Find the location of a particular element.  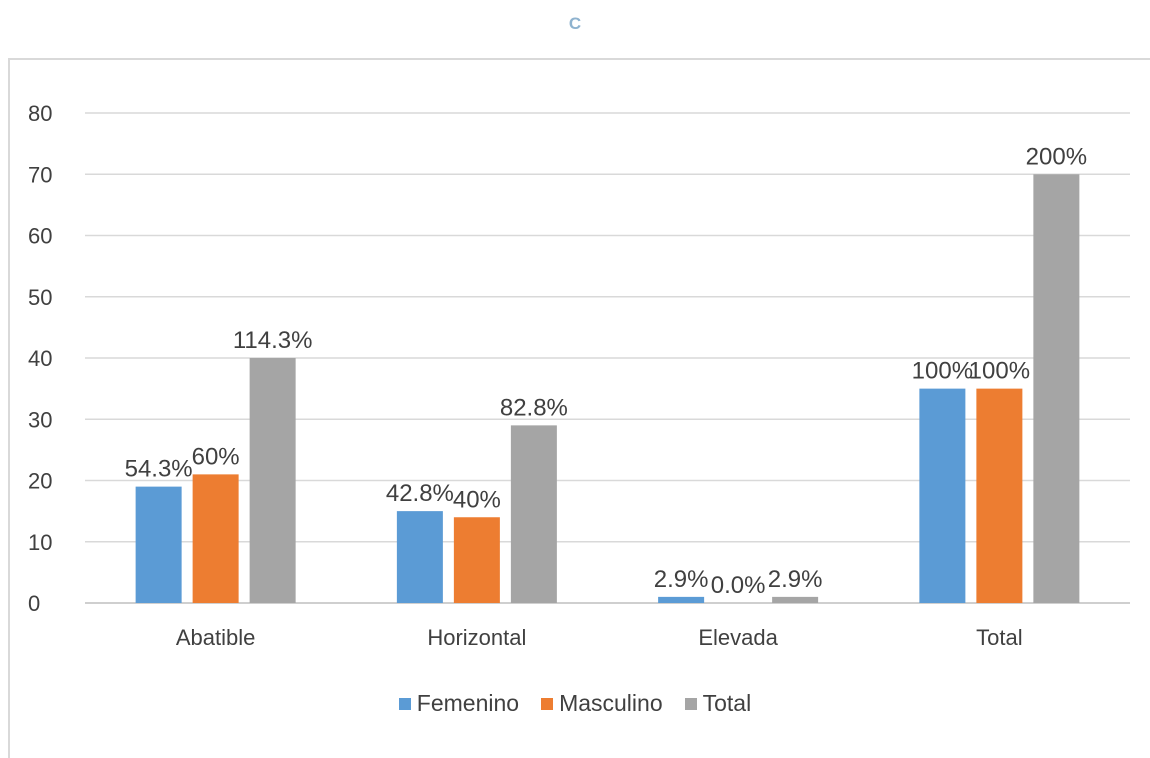

legend-label-femenino: Femenino is located at coordinates (468, 703).